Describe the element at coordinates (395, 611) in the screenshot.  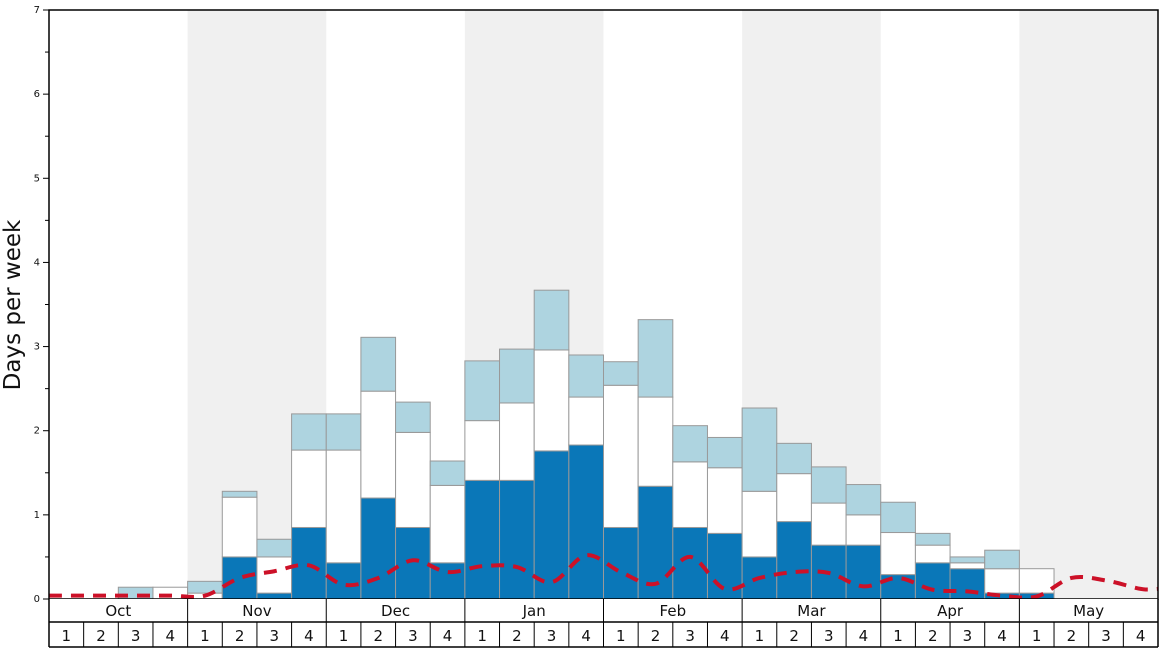
I see `month-label: Dec` at that location.